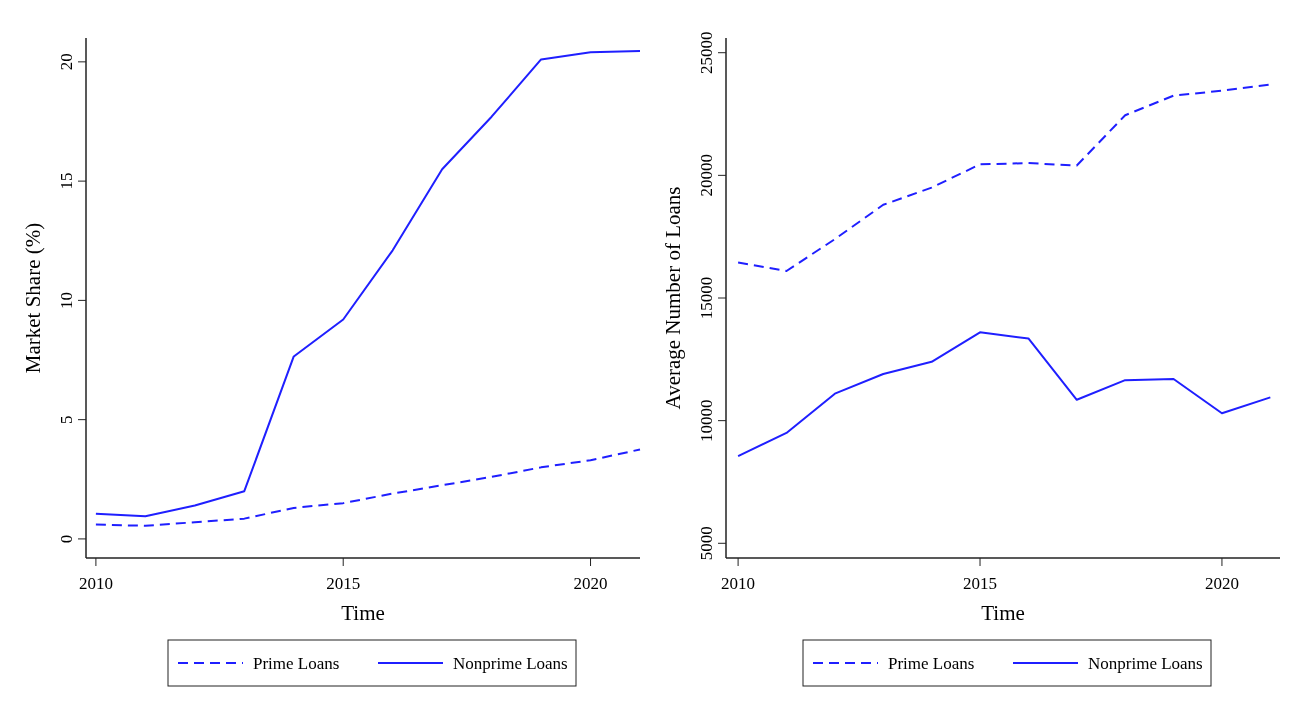 Image resolution: width=1307 pixels, height=706 pixels. Describe the element at coordinates (706, 543) in the screenshot. I see `y-tick-label: 5000` at that location.